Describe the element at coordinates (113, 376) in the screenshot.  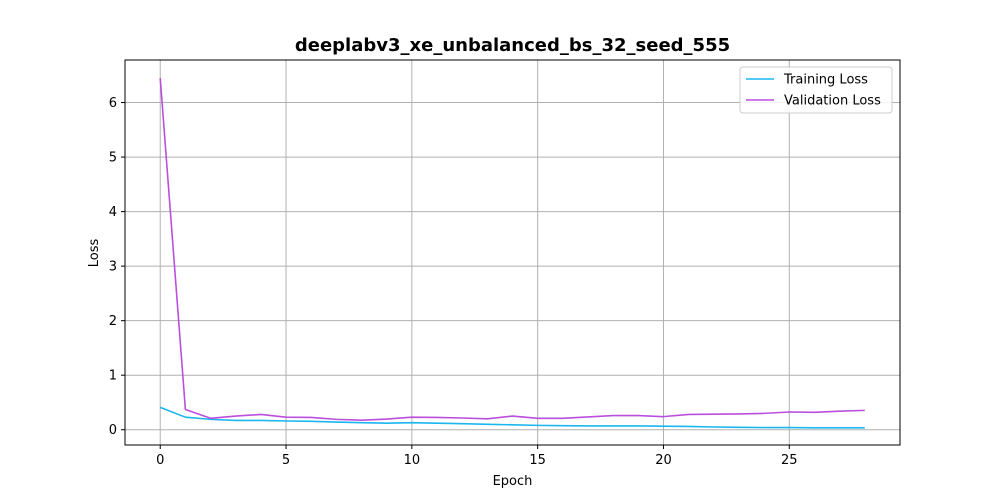
I see `y-tick-label: 1` at that location.